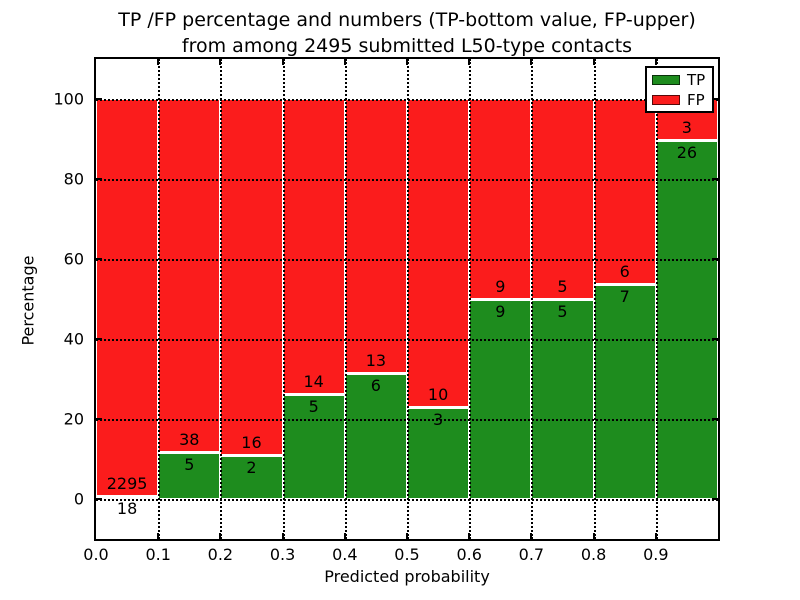 The width and height of the screenshot is (800, 600). Describe the element at coordinates (73, 419) in the screenshot. I see `y-tick-label: 20` at that location.